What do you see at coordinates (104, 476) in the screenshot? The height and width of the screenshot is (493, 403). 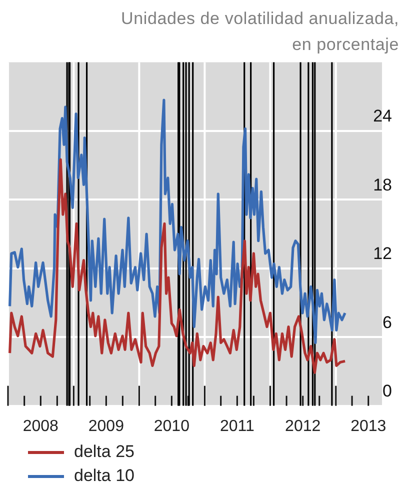 I see `legend-label: delta 10` at bounding box center [104, 476].